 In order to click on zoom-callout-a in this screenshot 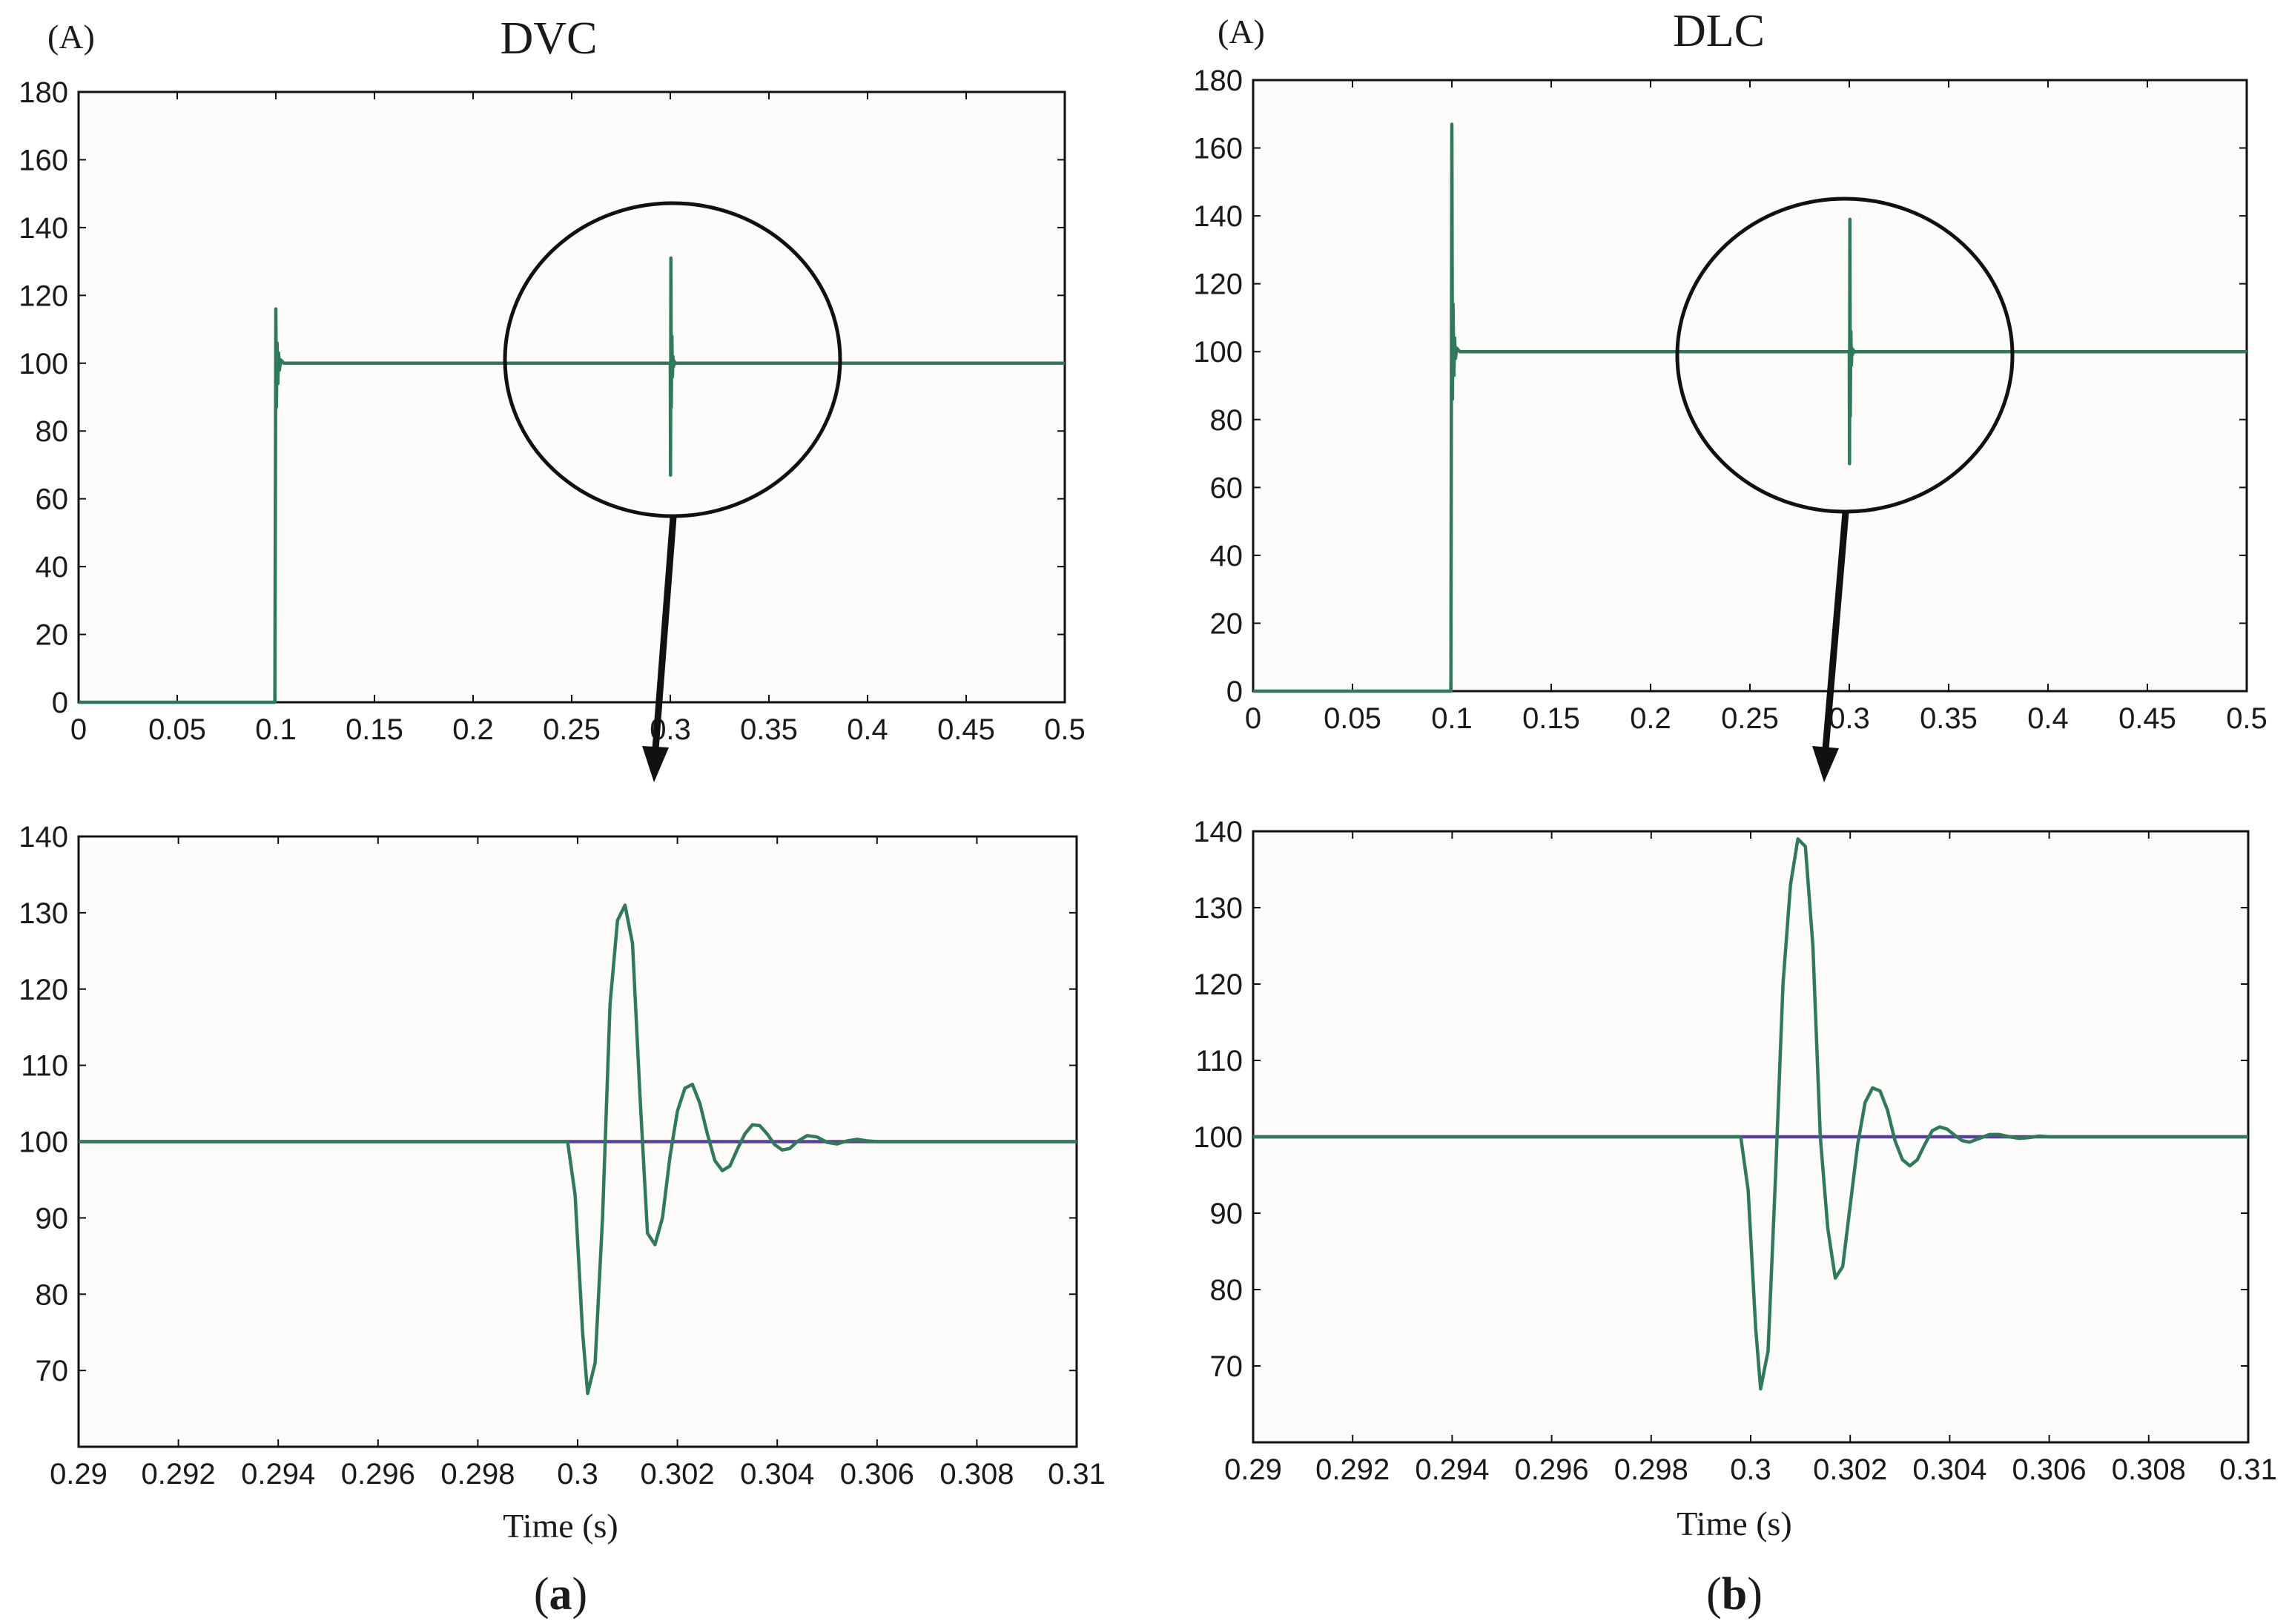, I will do `click(672, 492)`.